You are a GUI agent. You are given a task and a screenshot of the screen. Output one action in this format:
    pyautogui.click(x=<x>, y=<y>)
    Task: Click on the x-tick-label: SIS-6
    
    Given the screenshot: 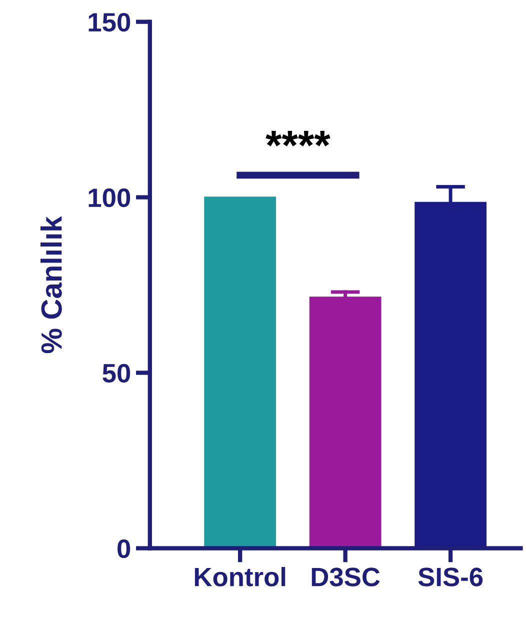 What is the action you would take?
    pyautogui.click(x=450, y=577)
    